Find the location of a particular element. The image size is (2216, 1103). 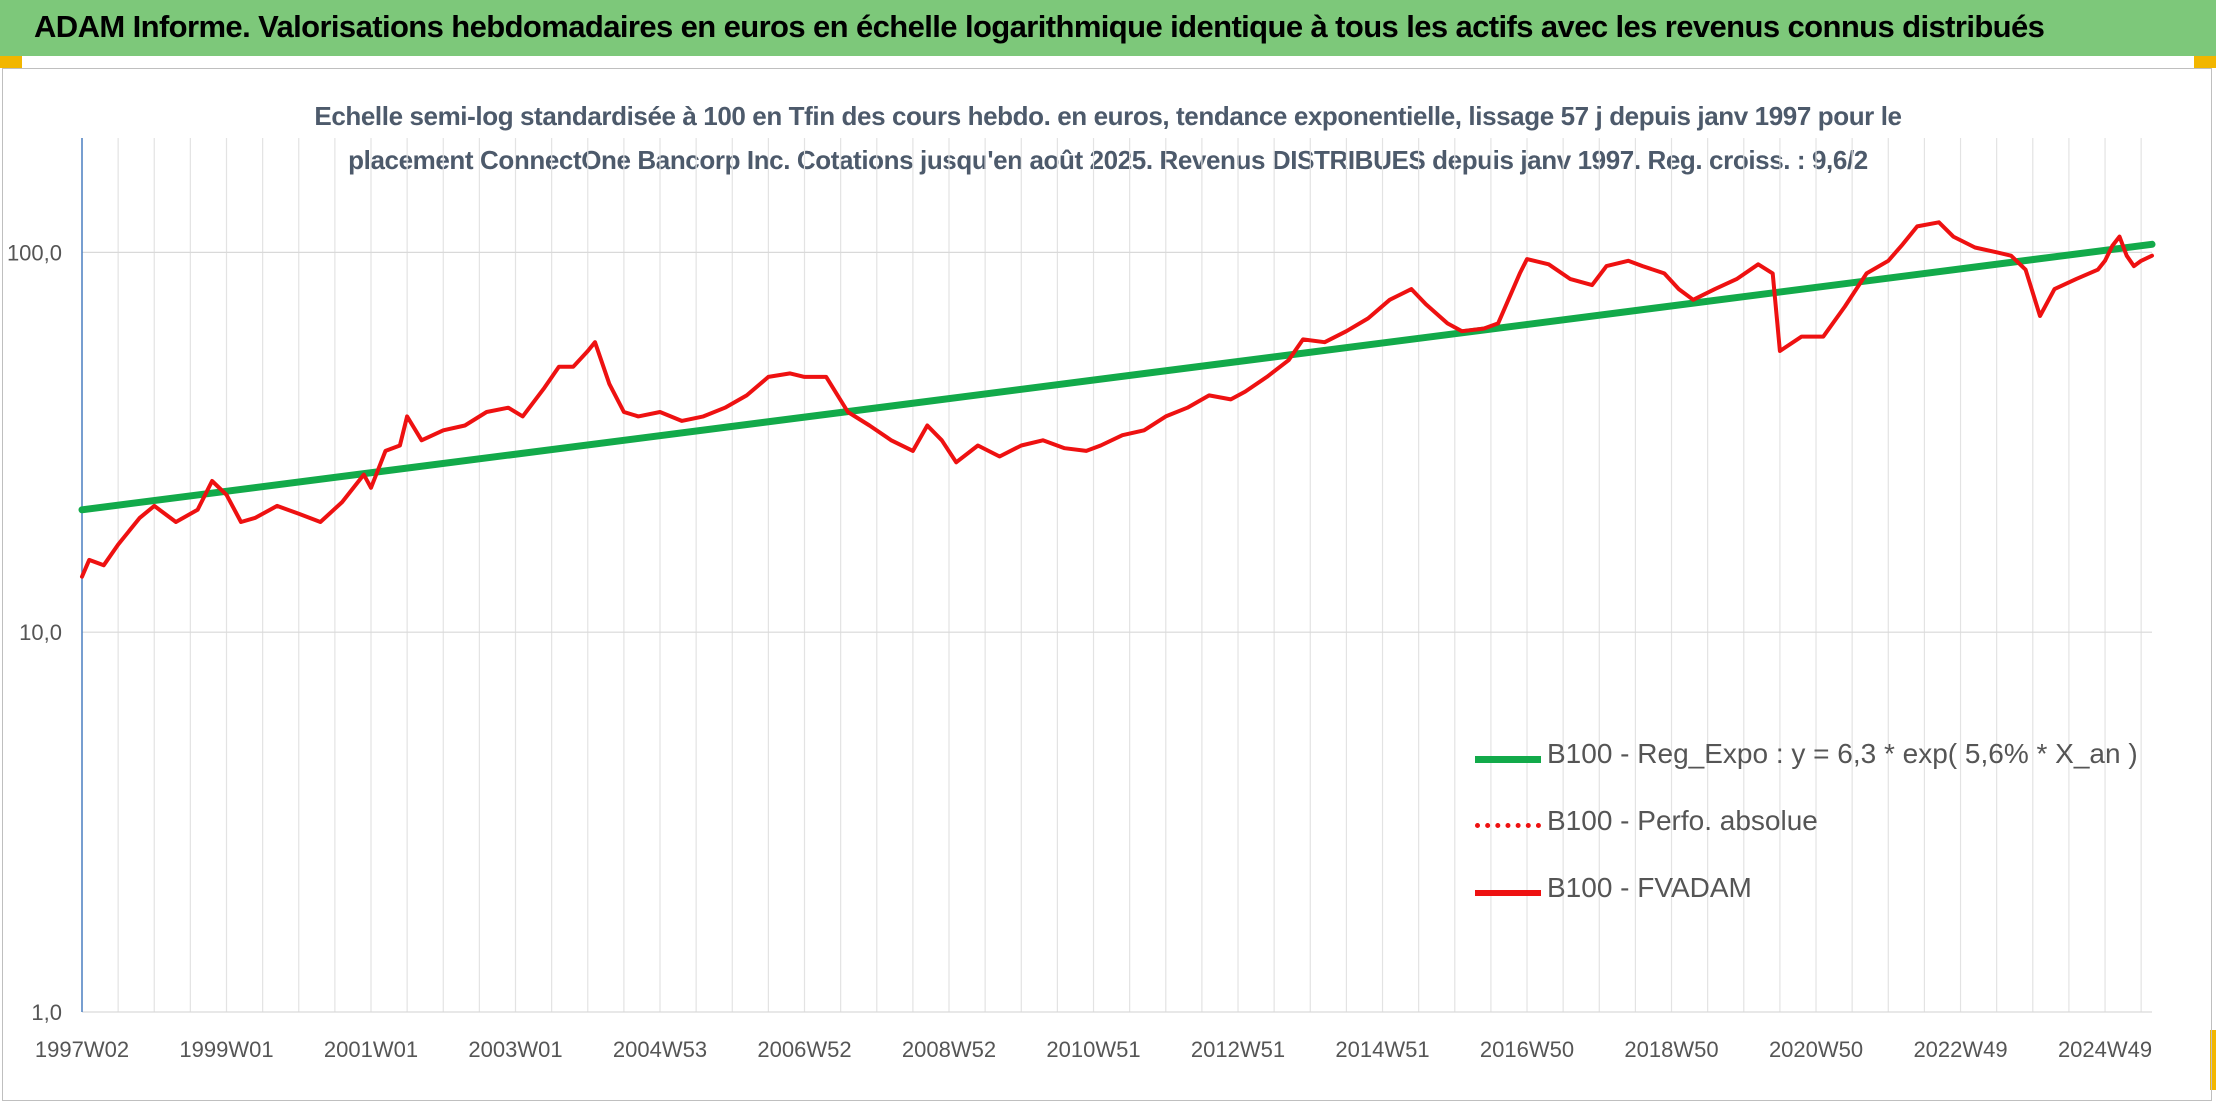

corner-marker-bottom-right is located at coordinates (2213, 1060).